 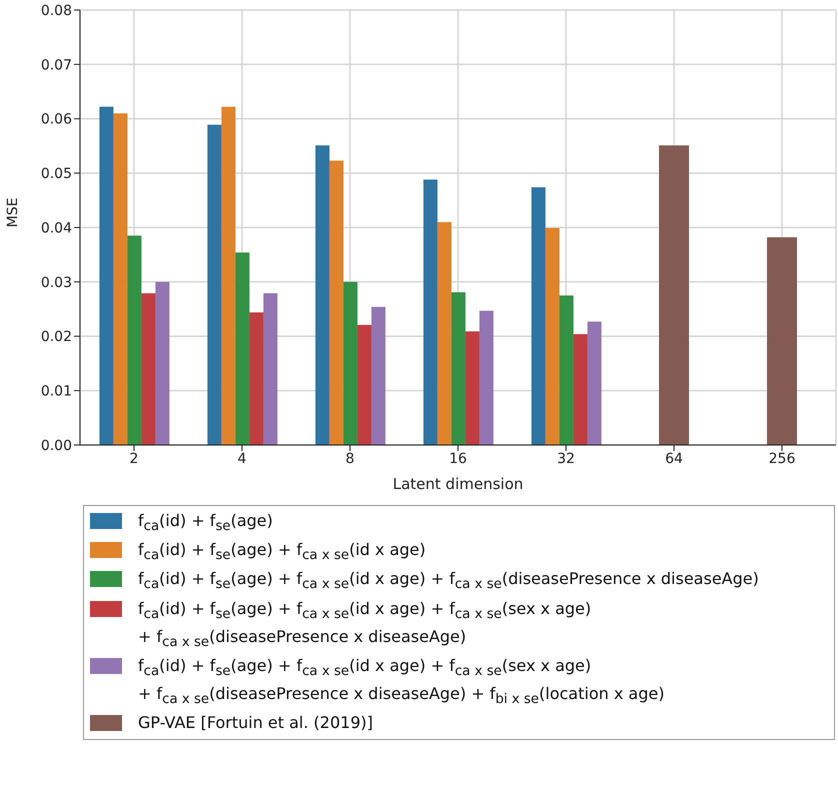 What do you see at coordinates (365, 624) in the screenshot?
I see `text: f$_{ca}$(id) + f$_{se}$(age) + f$_{ca x se}$(id x age) + f$_{ca x se}$(sex x age) + f$_{ca x se}$(diseasePresence x diseaseAge)` at bounding box center [365, 624].